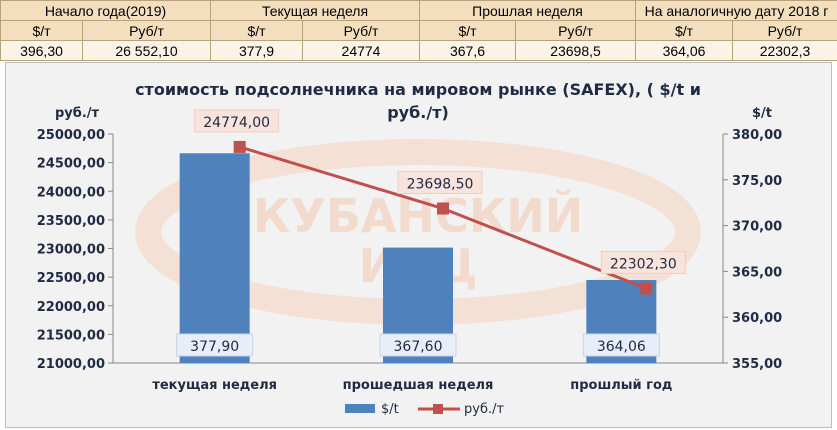 This screenshot has width=837, height=430. Describe the element at coordinates (214, 385) in the screenshot. I see `x-tick-label: текущая неделя` at that location.